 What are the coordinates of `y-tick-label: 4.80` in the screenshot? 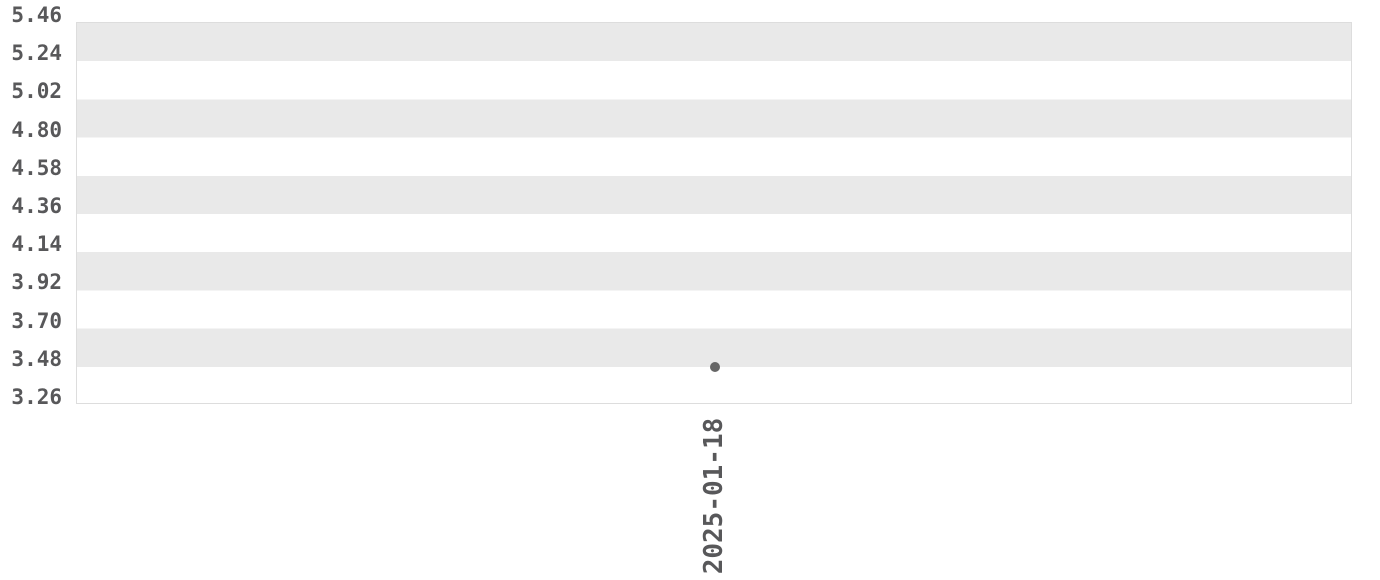 It's located at (36, 130).